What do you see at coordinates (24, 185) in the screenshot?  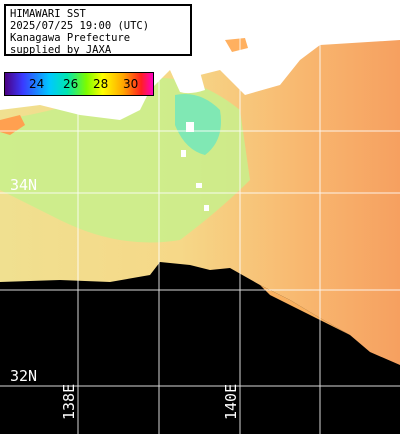 I see `lat-label-34n: 34N` at bounding box center [24, 185].